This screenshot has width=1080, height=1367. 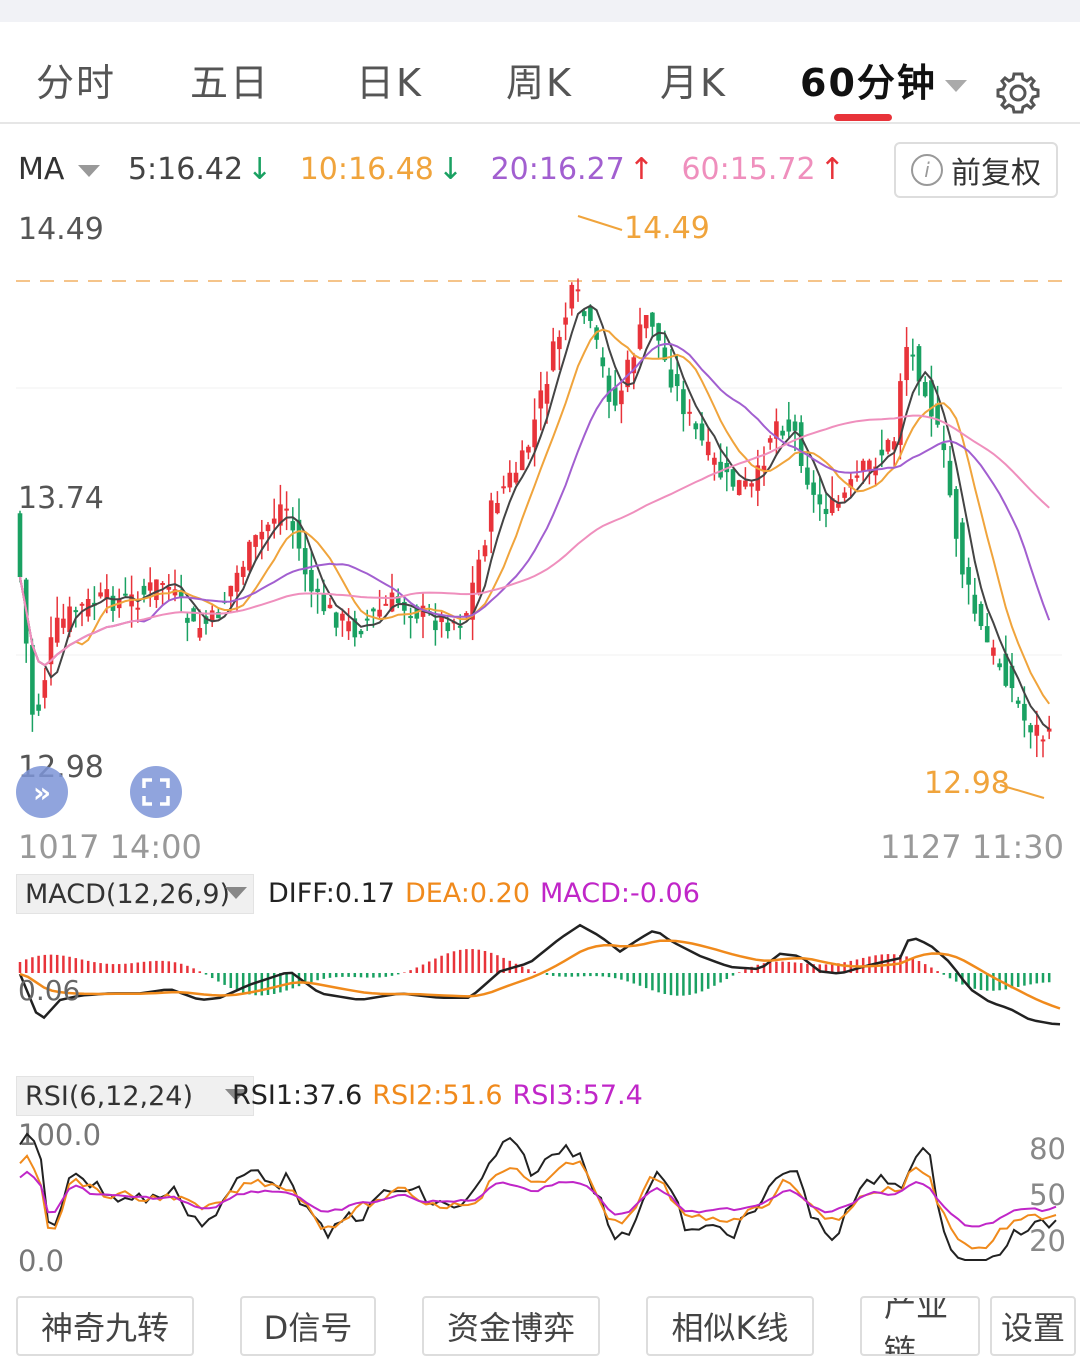 I want to click on price-adjust-button: i 前复权, so click(x=976, y=170).